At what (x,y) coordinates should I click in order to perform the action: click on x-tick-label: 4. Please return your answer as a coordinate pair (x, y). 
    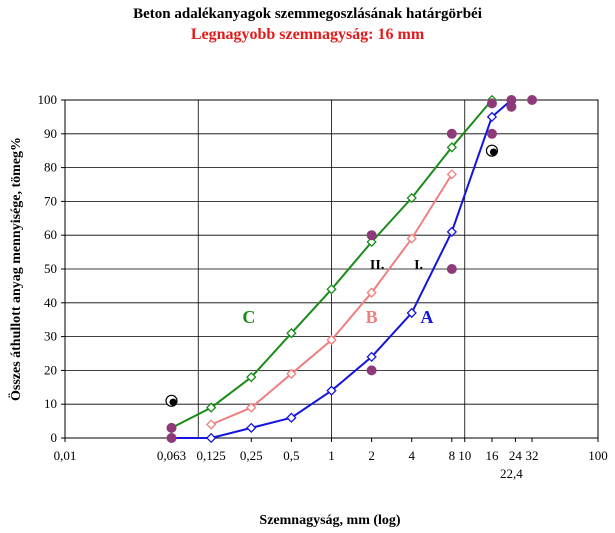
    Looking at the image, I should click on (411, 455).